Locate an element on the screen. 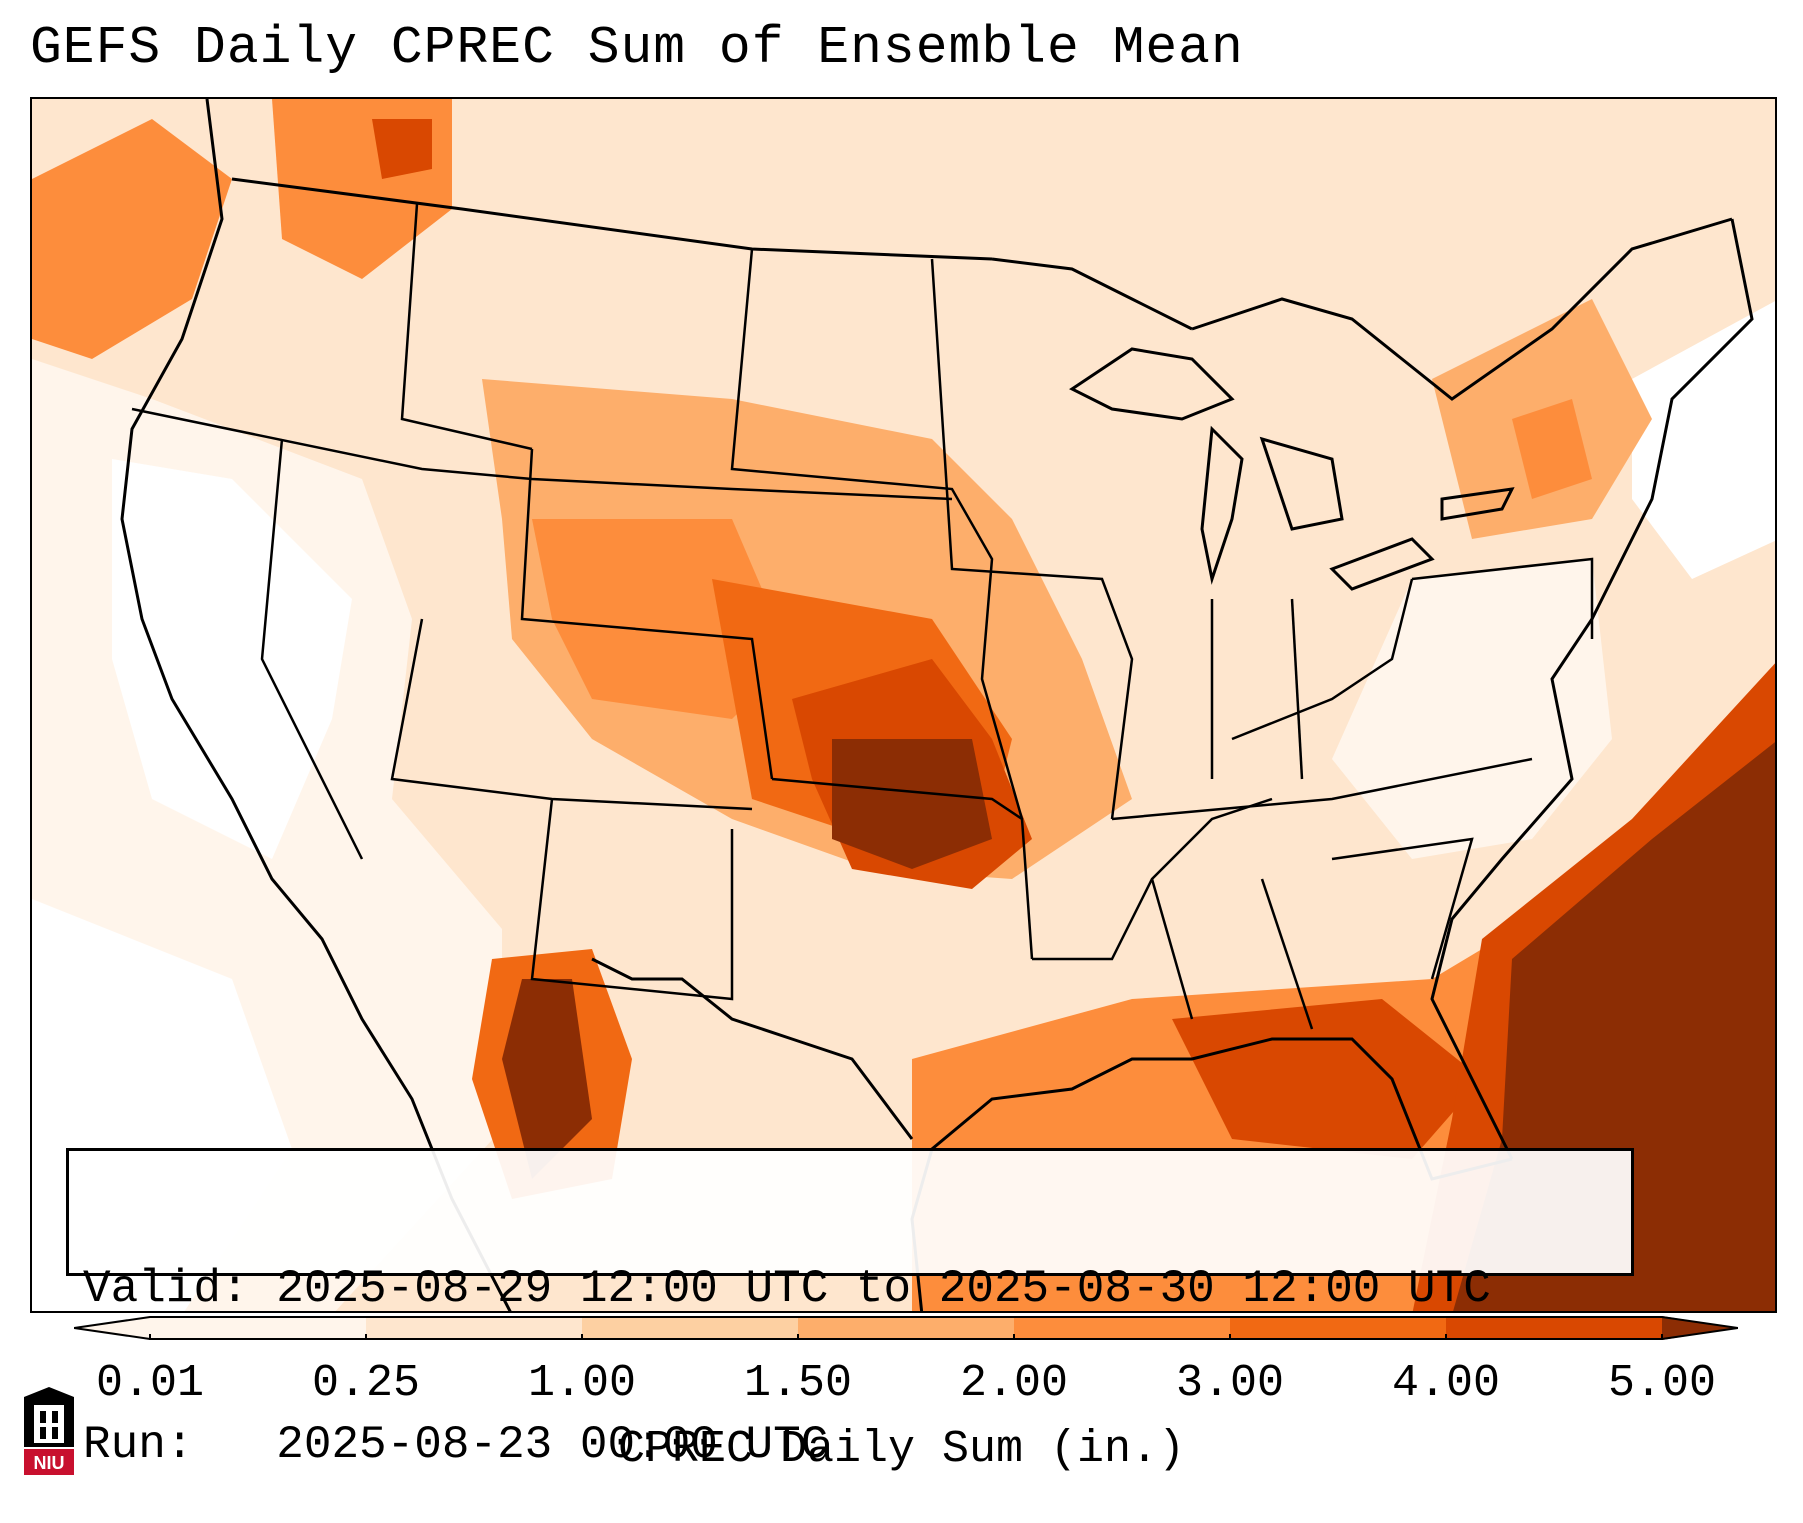 The height and width of the screenshot is (1523, 1803). colorbar-tick-3: 1.50 is located at coordinates (798, 1383).